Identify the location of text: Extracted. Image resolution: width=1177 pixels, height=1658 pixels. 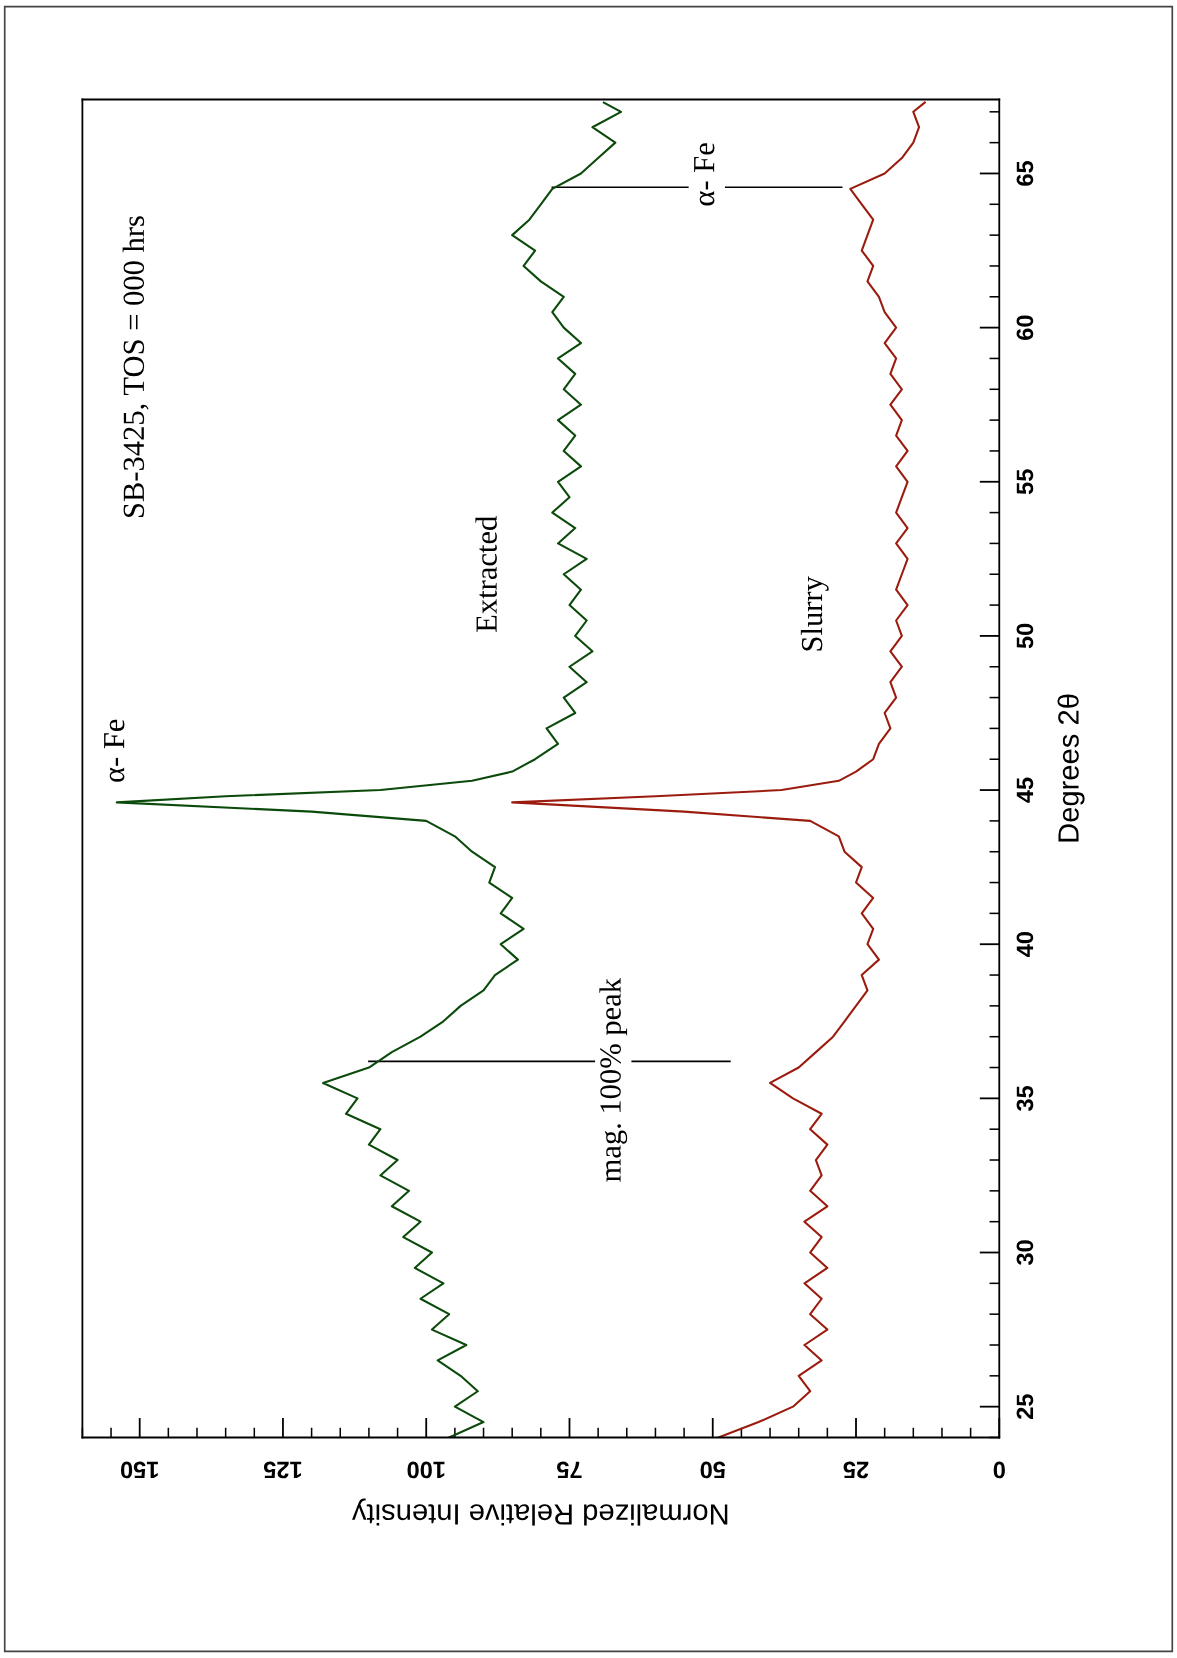
(486, 574).